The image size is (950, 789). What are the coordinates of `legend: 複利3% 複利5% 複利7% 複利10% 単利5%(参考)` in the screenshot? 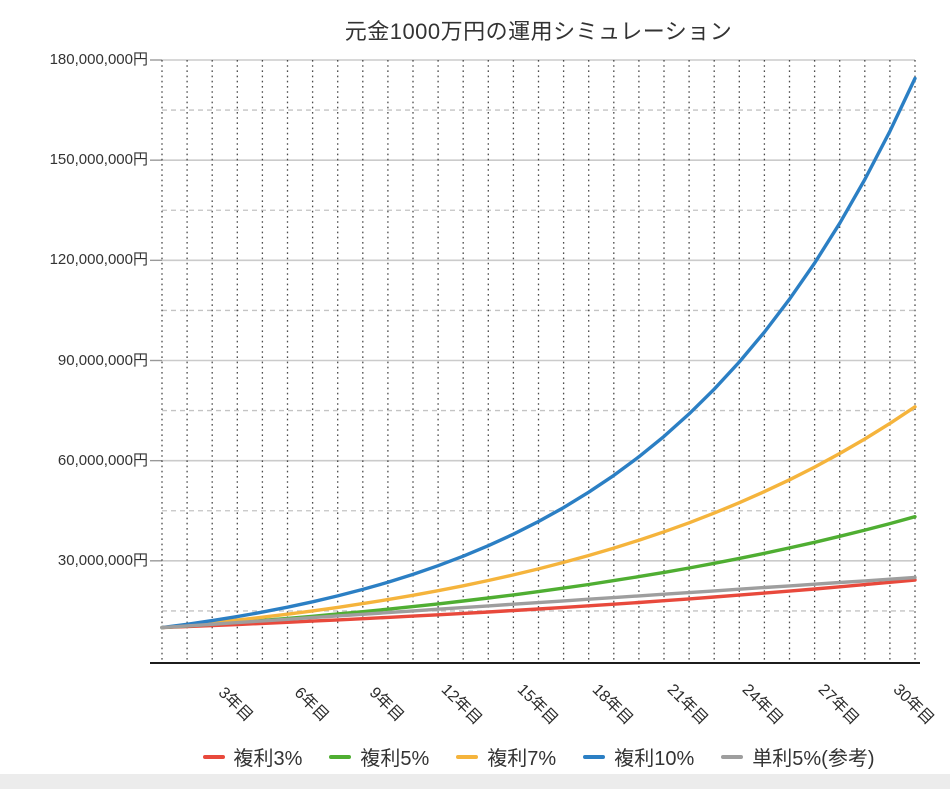 It's located at (538, 756).